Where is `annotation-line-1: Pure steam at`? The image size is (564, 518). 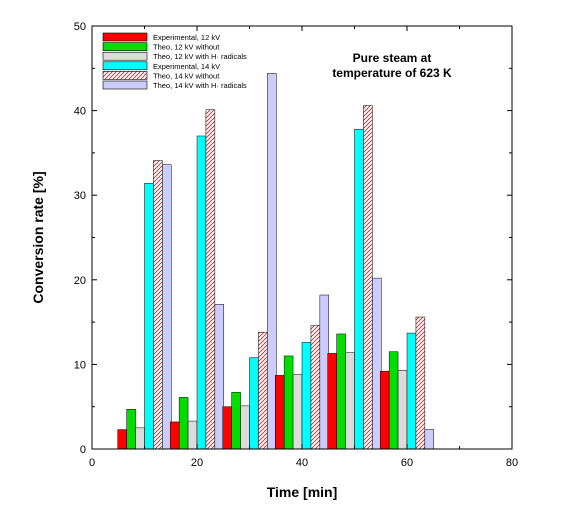 annotation-line-1: Pure steam at is located at coordinates (392, 58).